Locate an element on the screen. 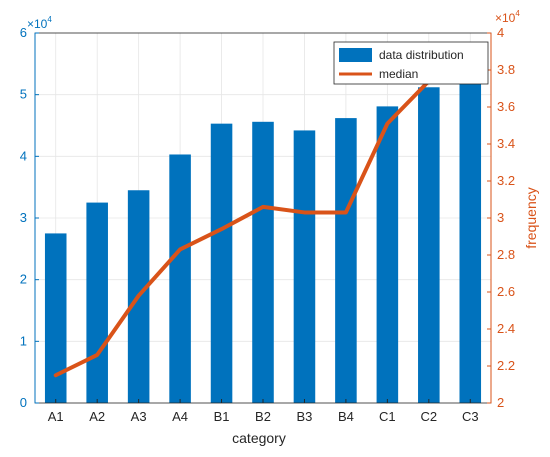 The height and width of the screenshot is (457, 550). left-tick-label: 5 is located at coordinates (23, 94).